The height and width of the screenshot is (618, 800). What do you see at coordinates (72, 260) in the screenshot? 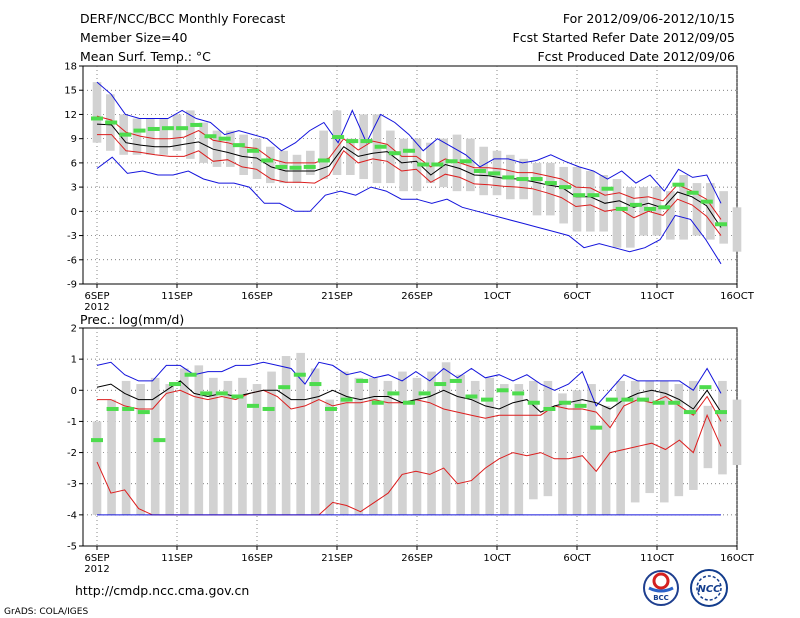
I see `y-tick-label: -6` at bounding box center [72, 260].